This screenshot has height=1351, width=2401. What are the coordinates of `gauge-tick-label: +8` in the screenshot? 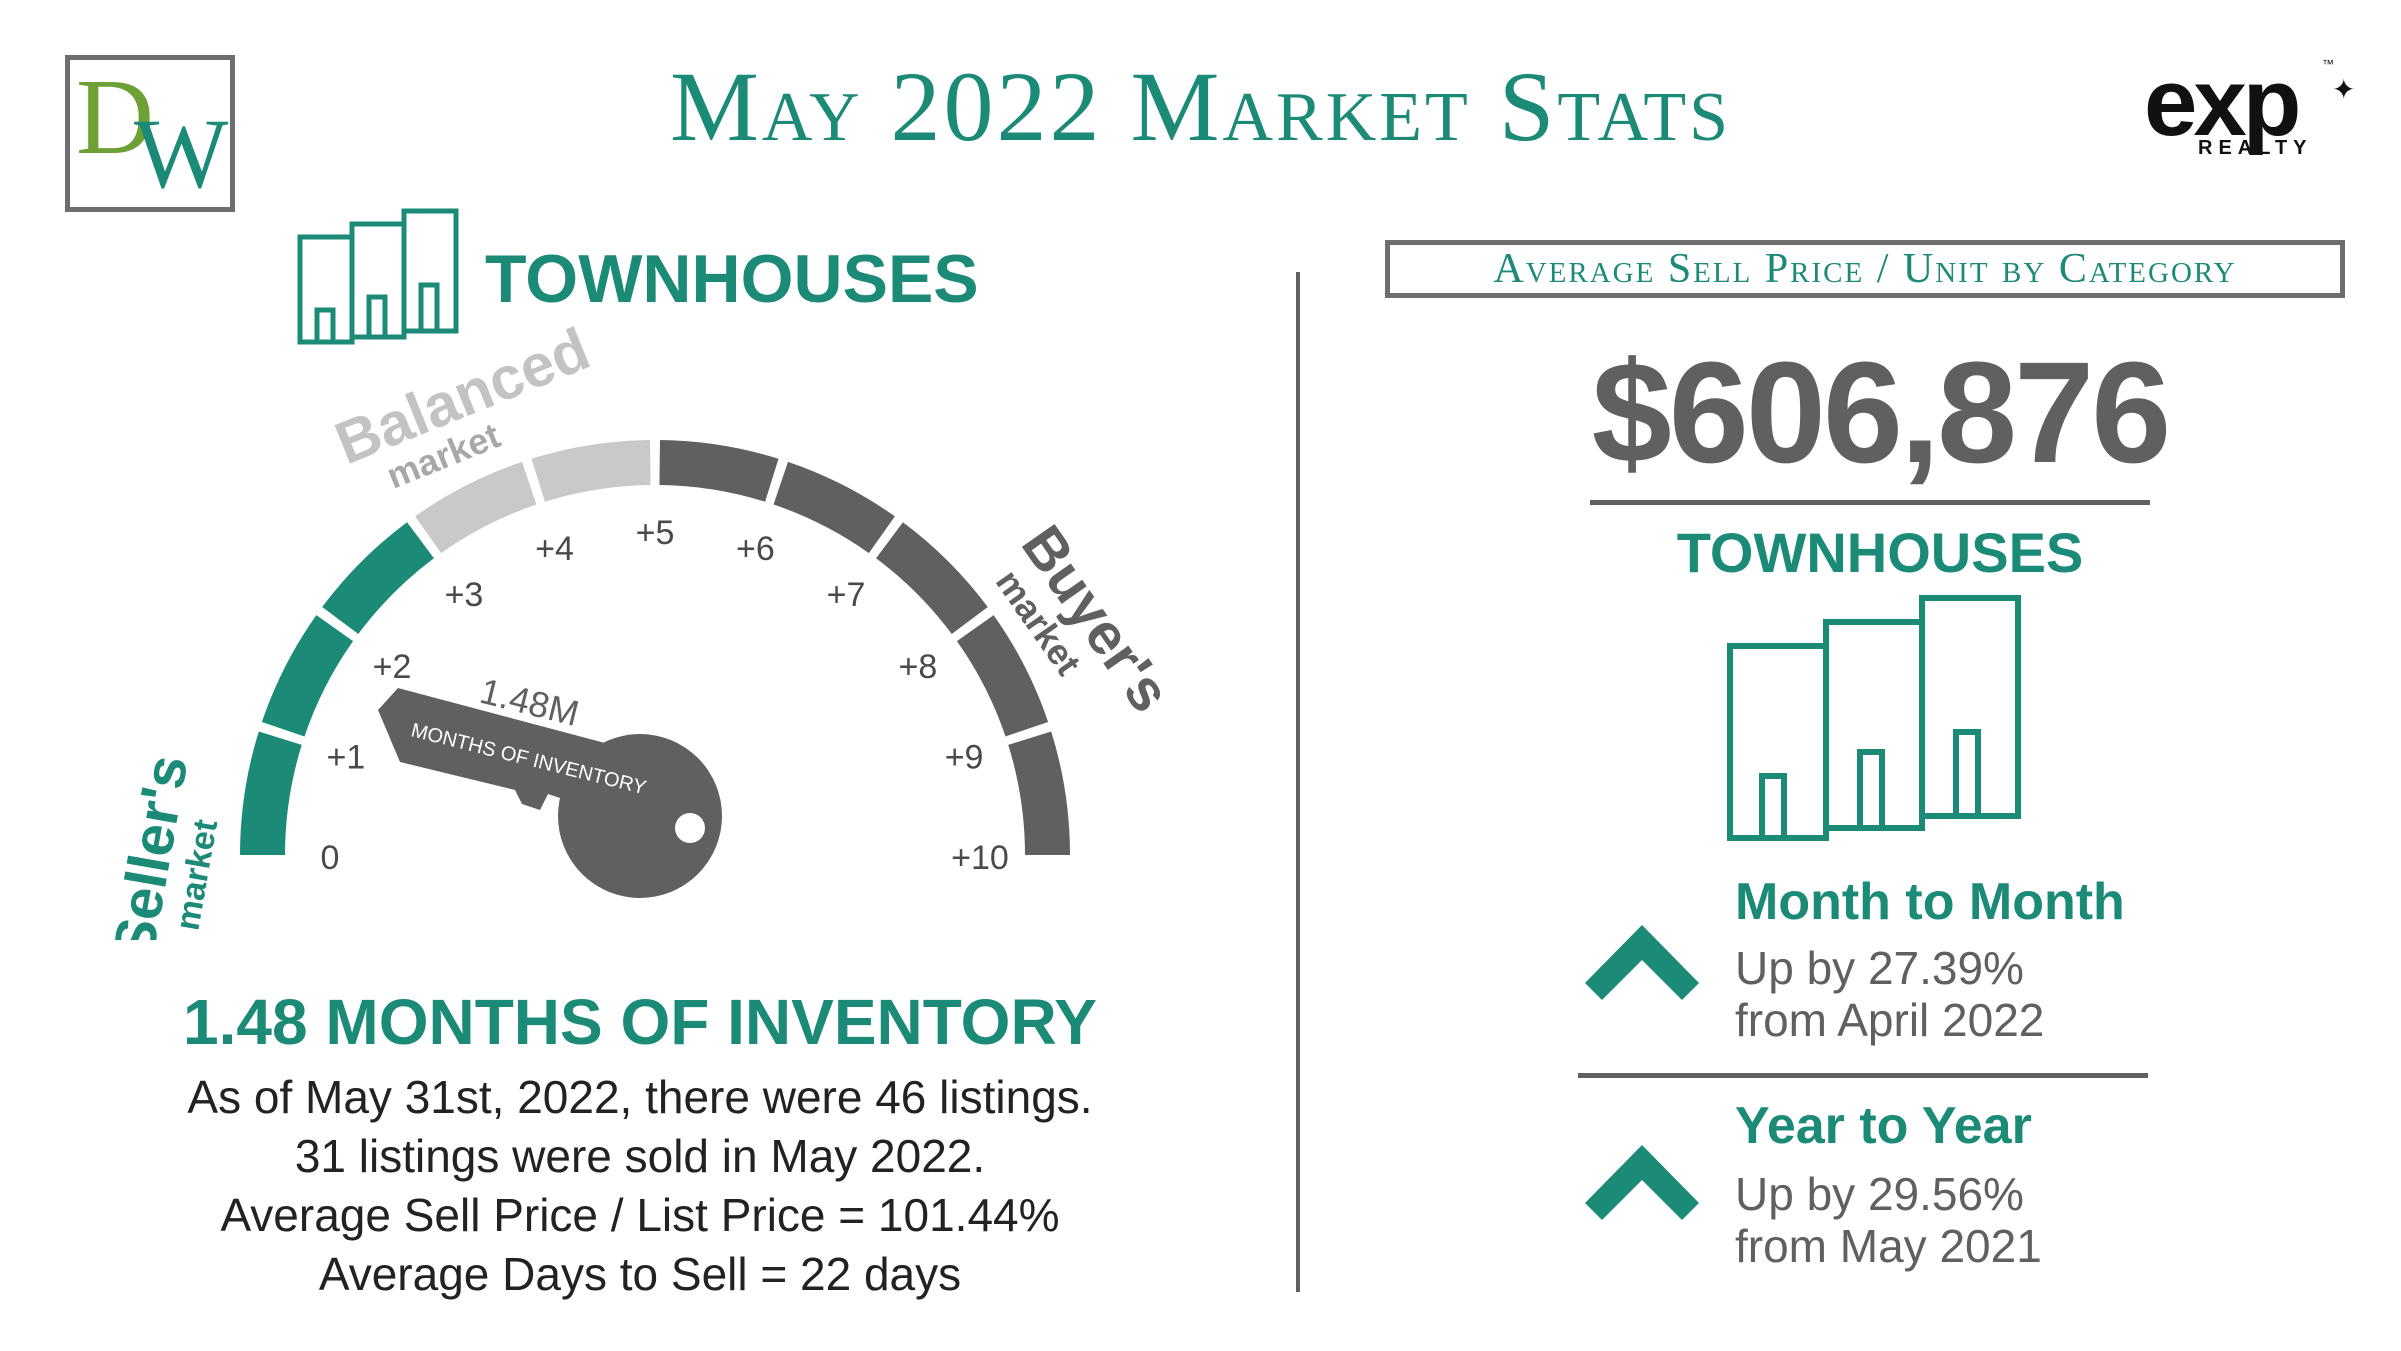 It's located at (918, 667).